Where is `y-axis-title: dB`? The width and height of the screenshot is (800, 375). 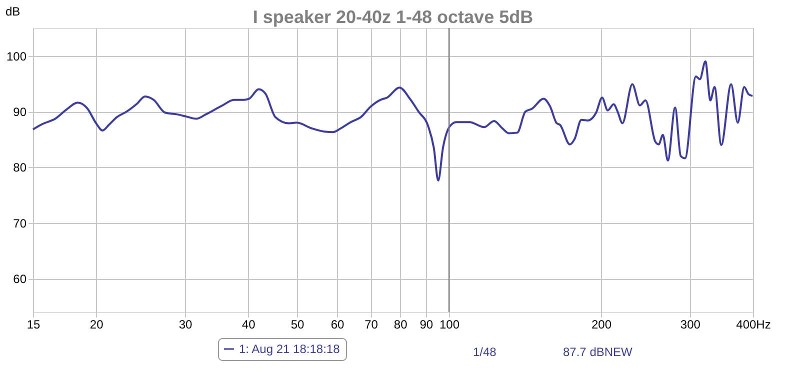 y-axis-title: dB is located at coordinates (13, 11).